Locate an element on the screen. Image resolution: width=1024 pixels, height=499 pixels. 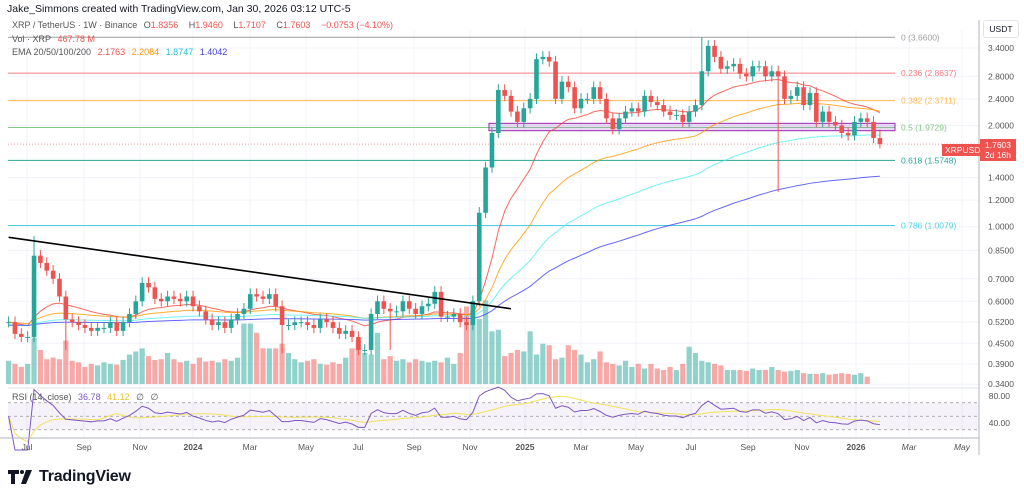
support-zone is located at coordinates (692, 127).